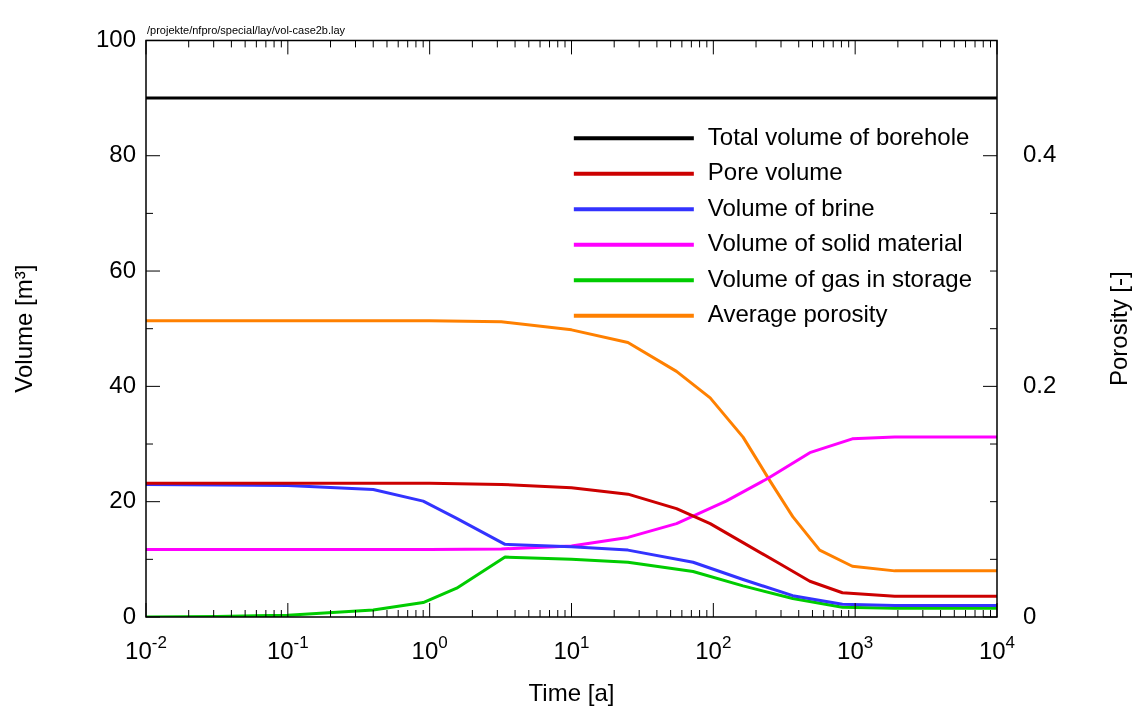 The image size is (1138, 711). What do you see at coordinates (835, 243) in the screenshot?
I see `legend-label: Volume of solid material` at bounding box center [835, 243].